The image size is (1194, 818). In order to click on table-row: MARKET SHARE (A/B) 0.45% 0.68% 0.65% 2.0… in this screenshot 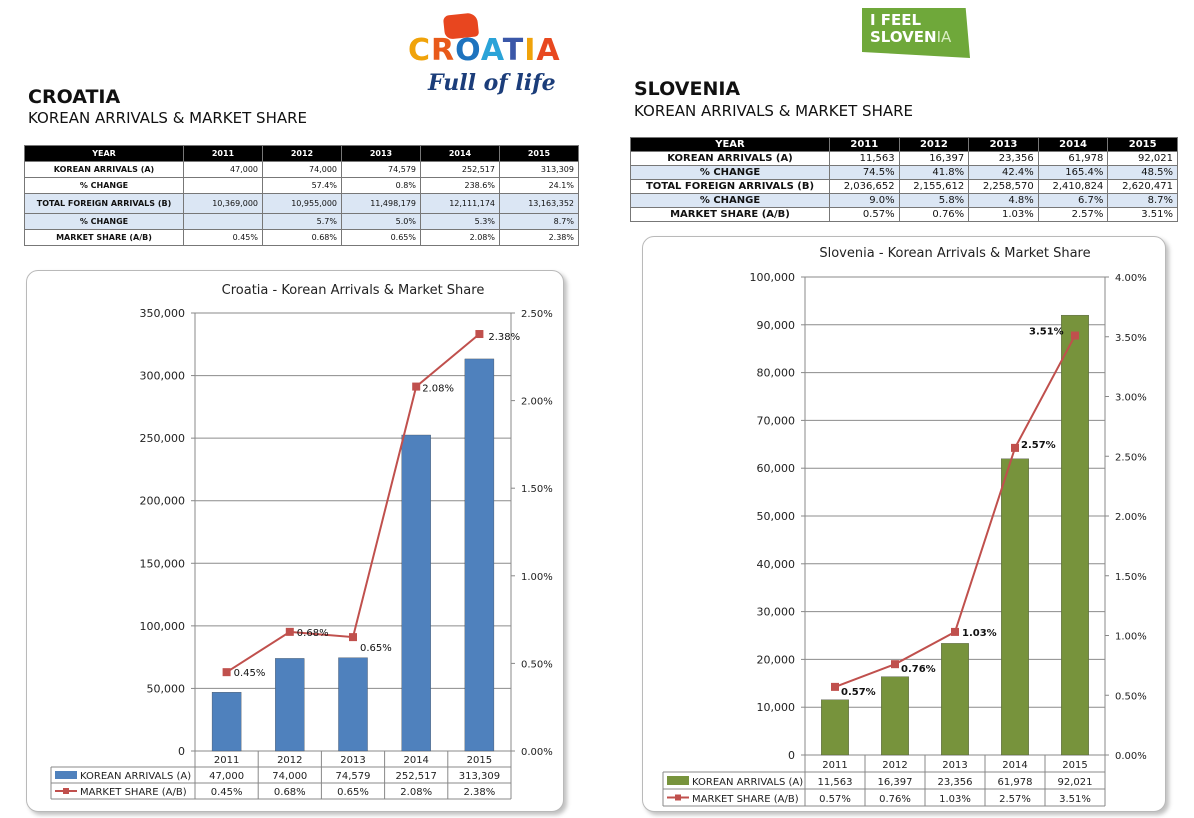, I will do `click(301, 237)`.